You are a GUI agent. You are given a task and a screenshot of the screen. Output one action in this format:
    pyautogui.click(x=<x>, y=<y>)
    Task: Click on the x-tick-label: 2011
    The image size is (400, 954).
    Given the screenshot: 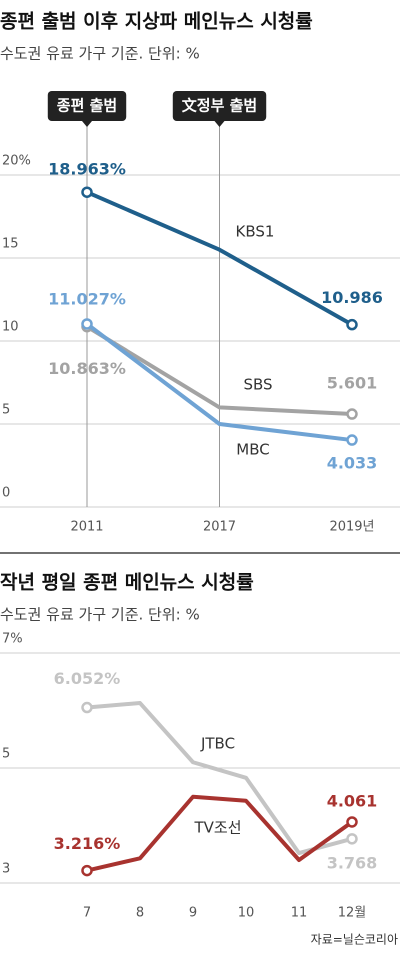 What is the action you would take?
    pyautogui.click(x=86, y=527)
    